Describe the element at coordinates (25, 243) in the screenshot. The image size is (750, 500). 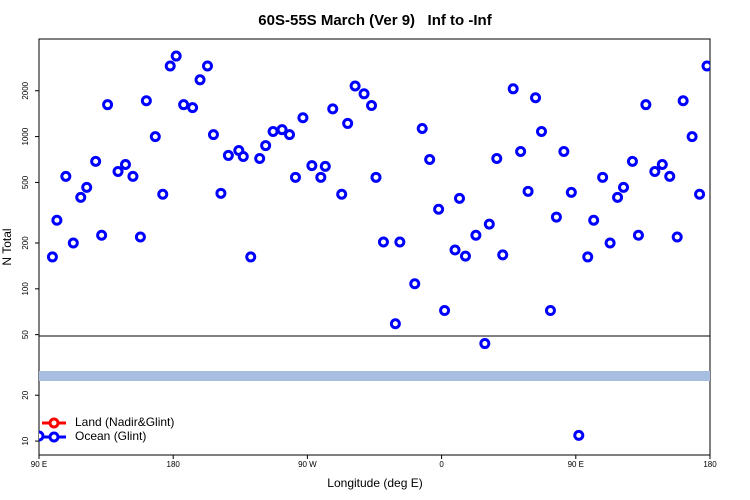
I see `y-tick-label: 200` at that location.